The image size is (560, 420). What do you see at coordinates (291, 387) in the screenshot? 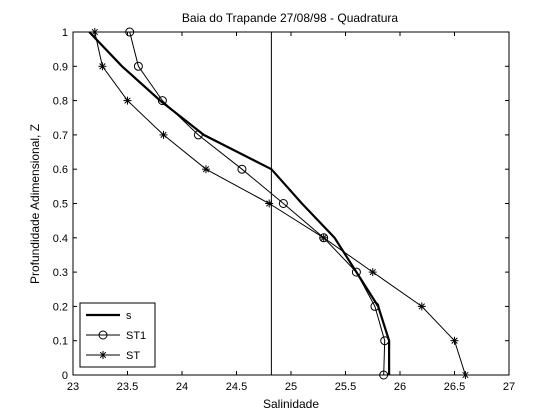
I see `x-tick-label: 25` at bounding box center [291, 387].